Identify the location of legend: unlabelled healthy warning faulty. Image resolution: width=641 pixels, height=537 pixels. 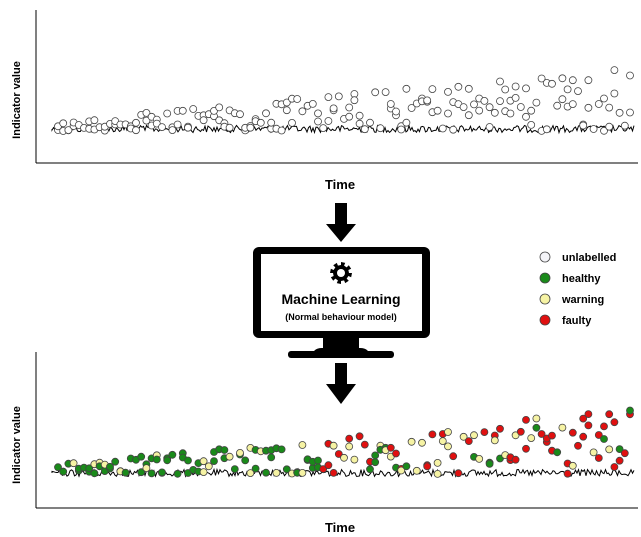
(577, 289).